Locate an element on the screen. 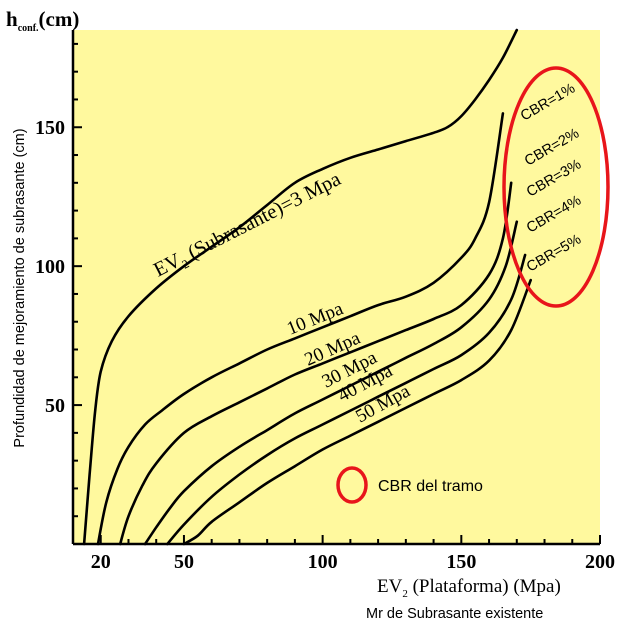  y-tick-label: 100 is located at coordinates (50, 267).